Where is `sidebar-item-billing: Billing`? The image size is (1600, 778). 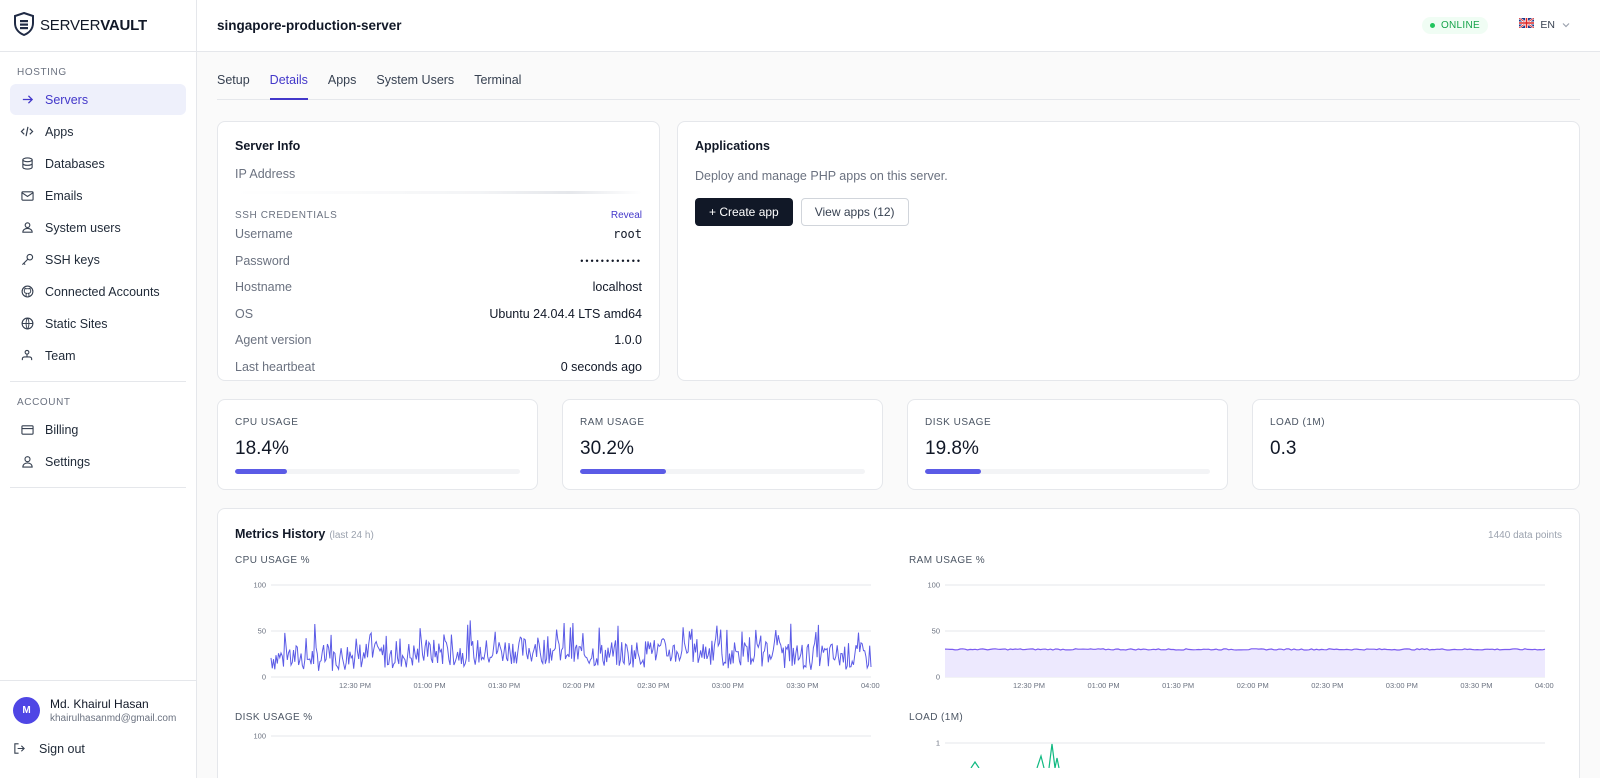
sidebar-item-billing: Billing is located at coordinates (98, 429).